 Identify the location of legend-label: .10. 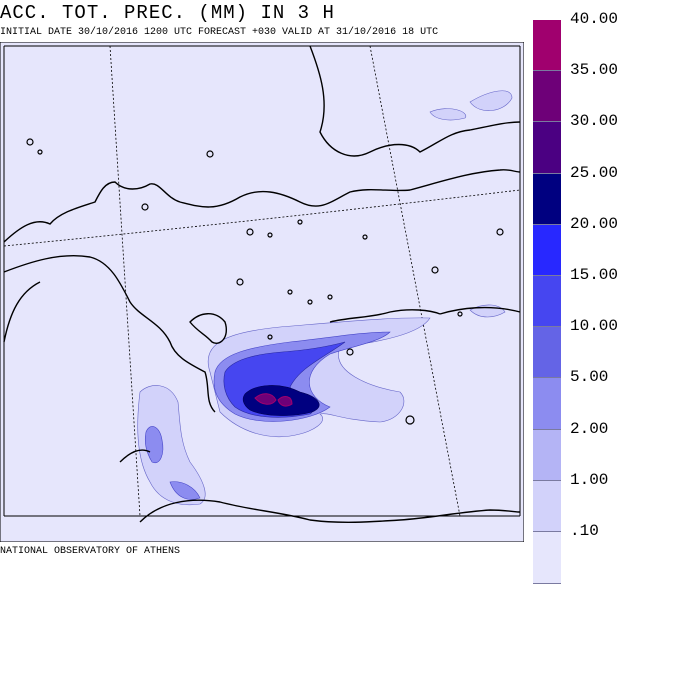
(584, 531).